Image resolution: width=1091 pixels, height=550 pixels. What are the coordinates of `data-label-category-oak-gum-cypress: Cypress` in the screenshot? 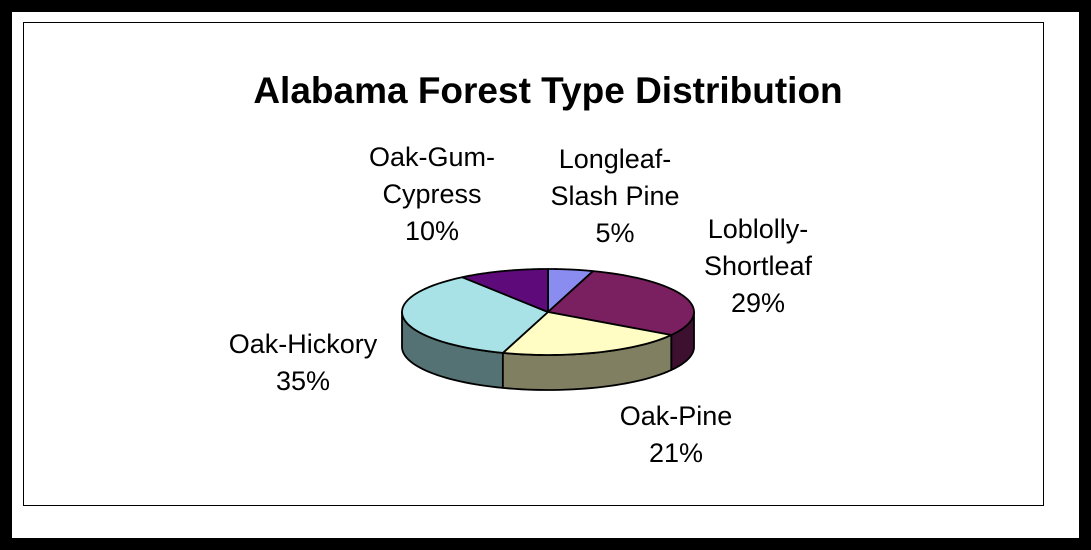 It's located at (431, 194).